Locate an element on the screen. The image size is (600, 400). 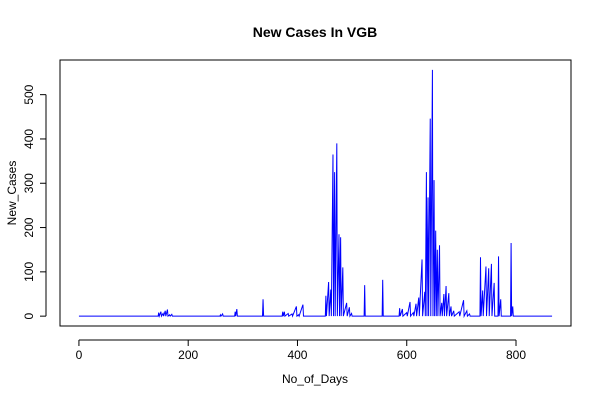
x-tick-label: 800 is located at coordinates (516, 355).